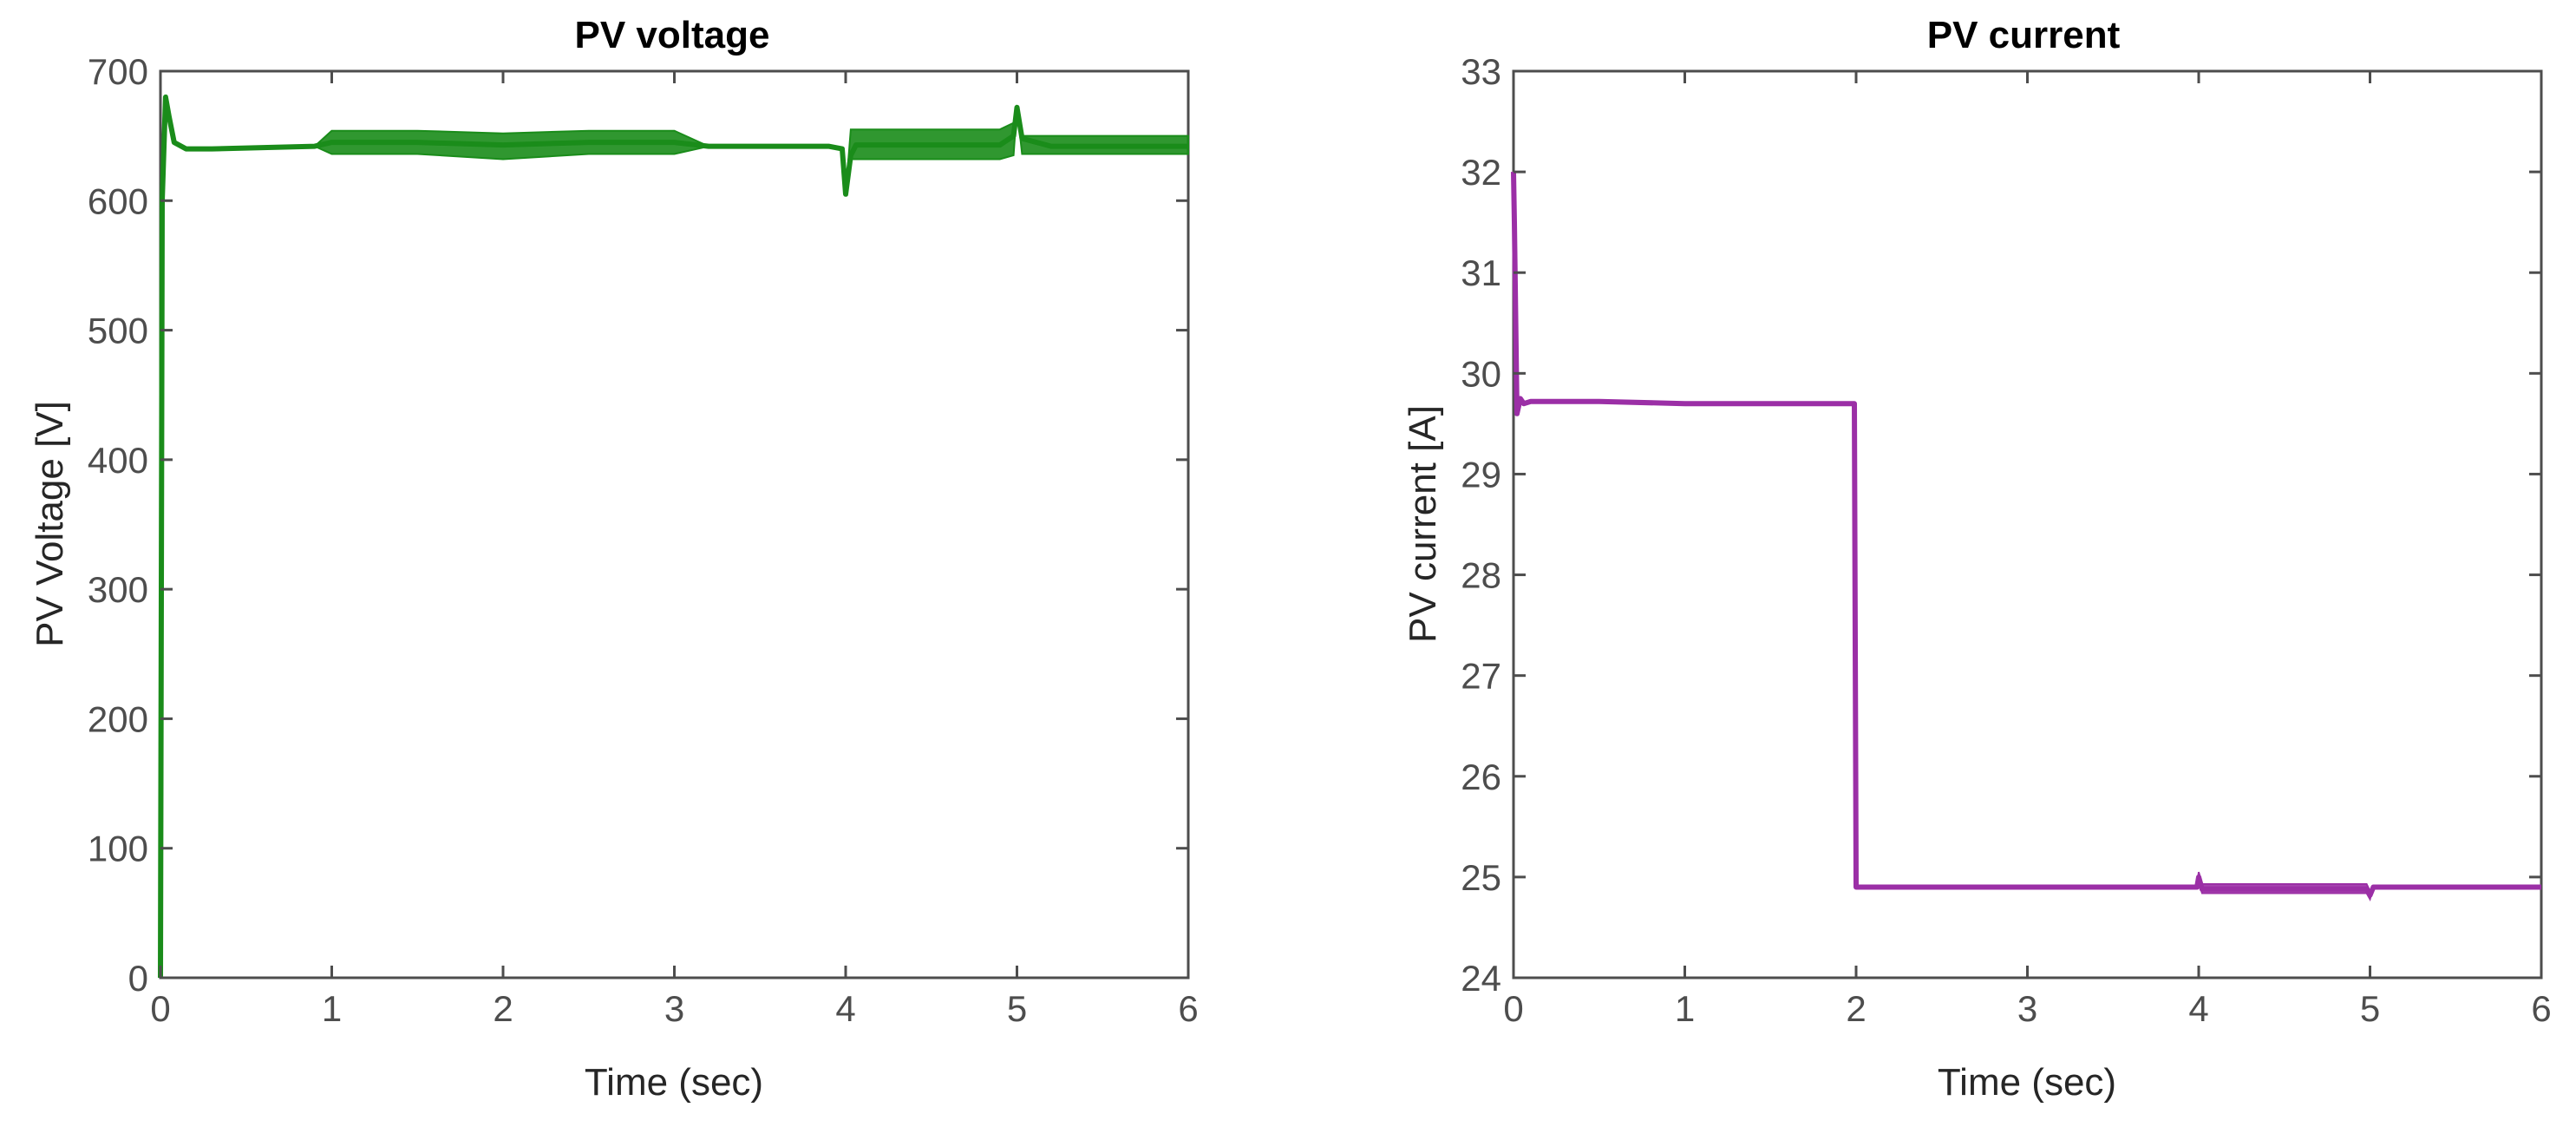 This screenshot has width=2576, height=1127. I want to click on y-tick-label: 25, so click(1481, 877).